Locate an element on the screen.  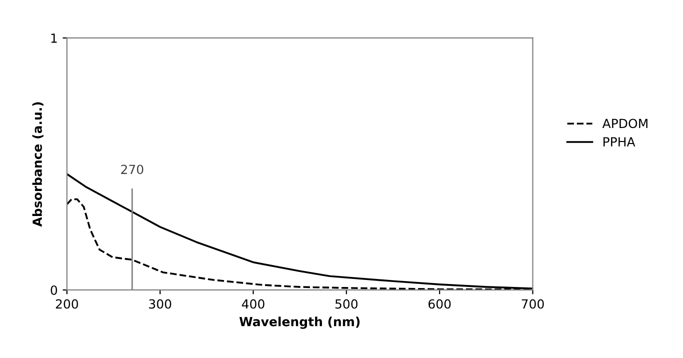
ref-line-label: 270 is located at coordinates (132, 169).